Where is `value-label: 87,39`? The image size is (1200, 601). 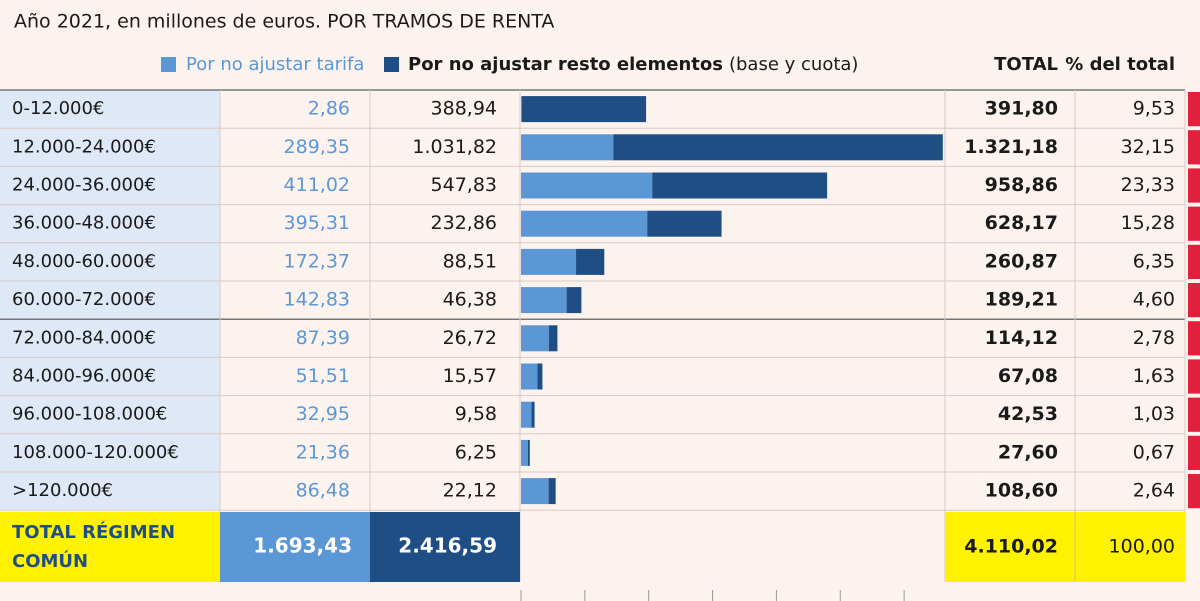
value-label: 87,39 is located at coordinates (323, 338).